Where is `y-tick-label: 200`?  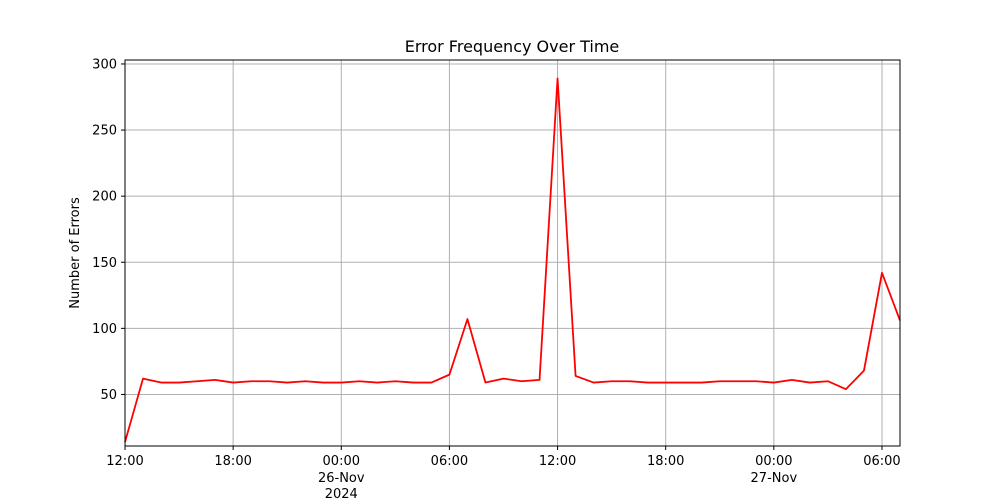
y-tick-label: 200 is located at coordinates (104, 197).